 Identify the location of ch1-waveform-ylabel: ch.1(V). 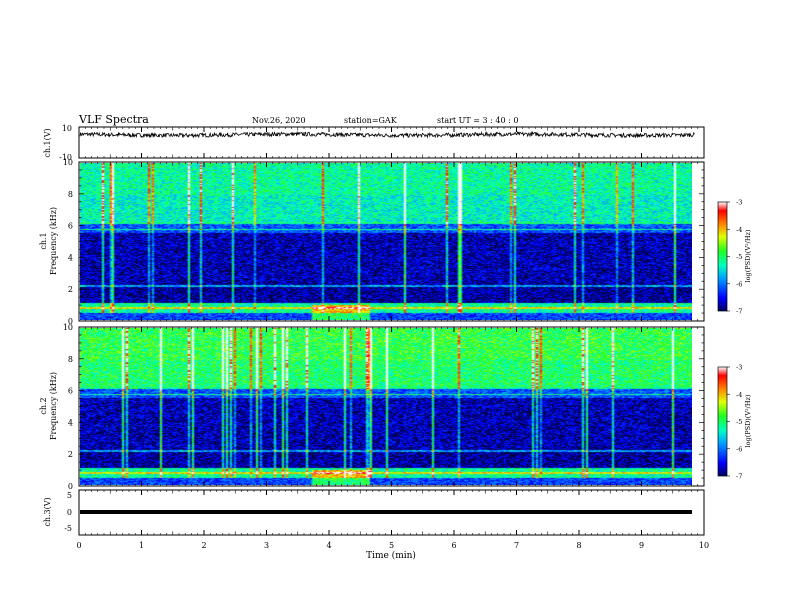
(47, 142).